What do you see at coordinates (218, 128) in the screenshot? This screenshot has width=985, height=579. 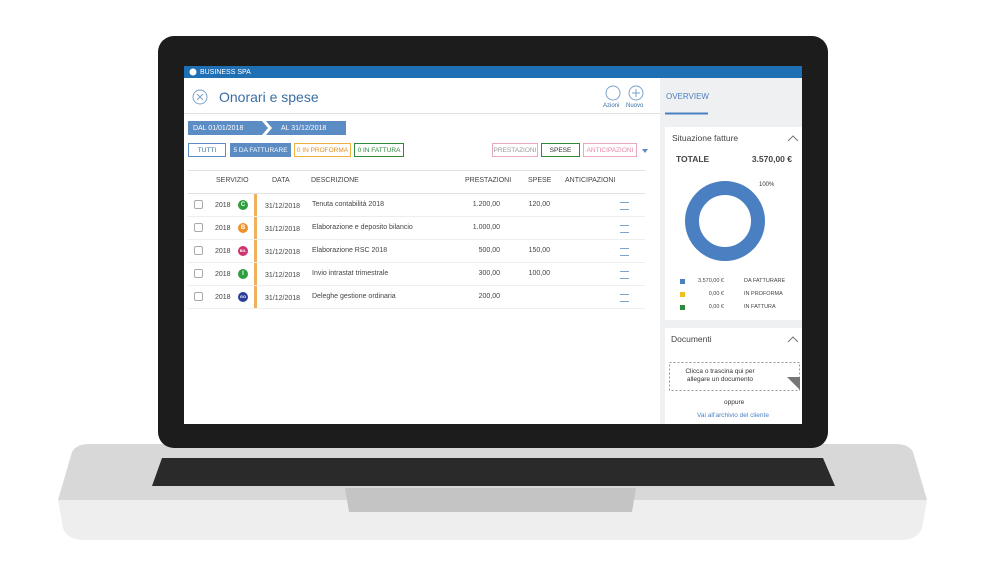 I see `date-from: DAL 01/01/2018` at bounding box center [218, 128].